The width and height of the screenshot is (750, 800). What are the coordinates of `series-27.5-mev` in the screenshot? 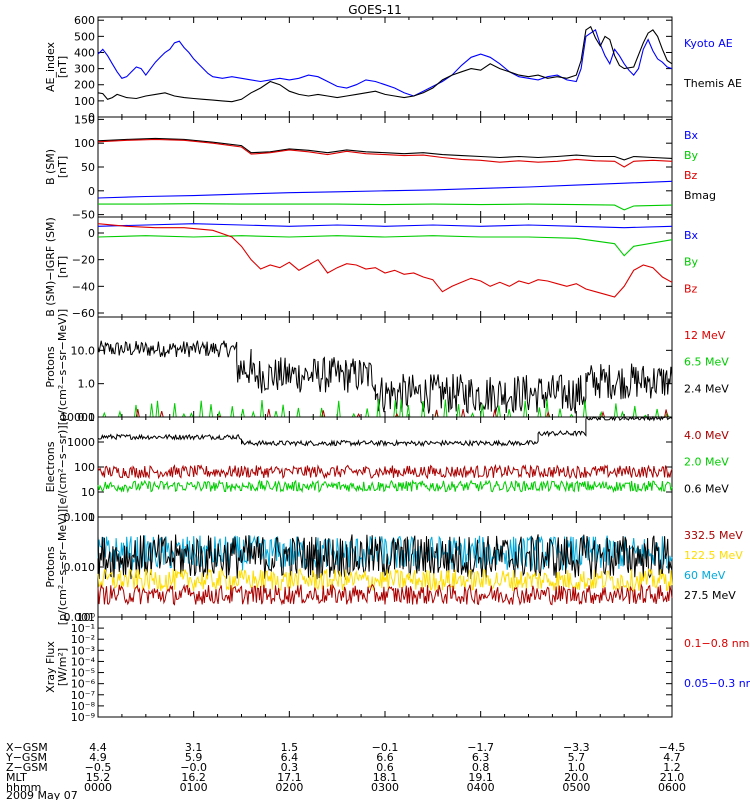 It's located at (385, 557).